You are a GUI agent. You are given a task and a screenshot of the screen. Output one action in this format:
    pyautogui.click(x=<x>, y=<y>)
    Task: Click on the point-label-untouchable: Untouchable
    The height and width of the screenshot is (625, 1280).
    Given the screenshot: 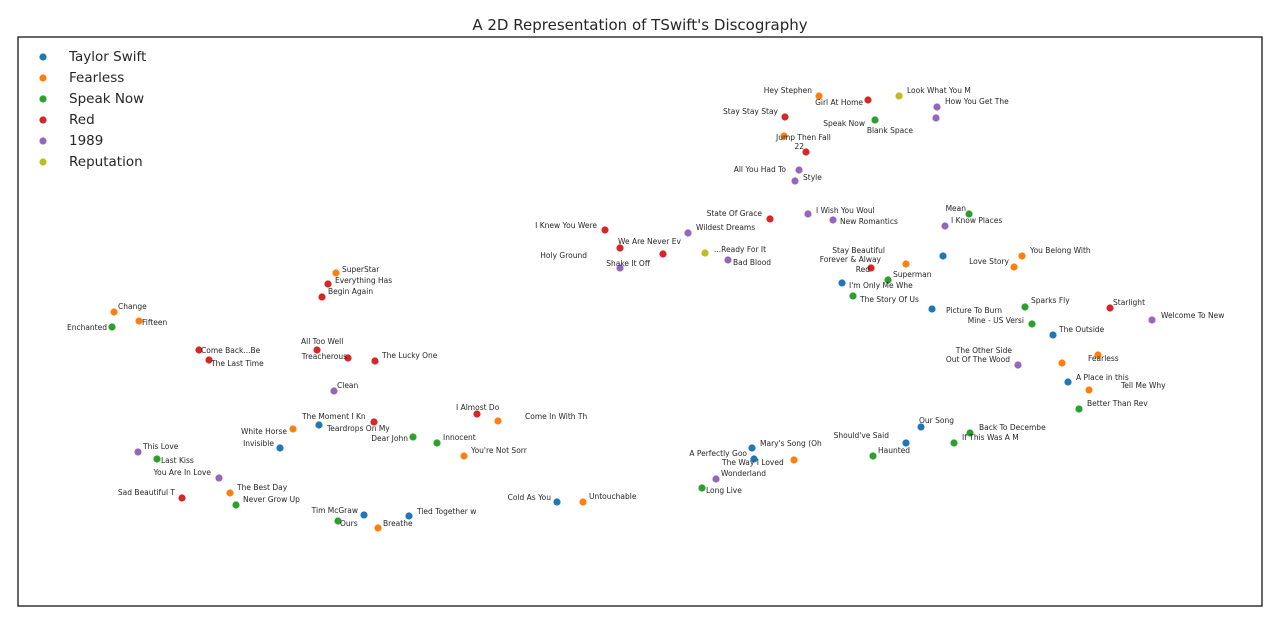 What is the action you would take?
    pyautogui.click(x=613, y=496)
    